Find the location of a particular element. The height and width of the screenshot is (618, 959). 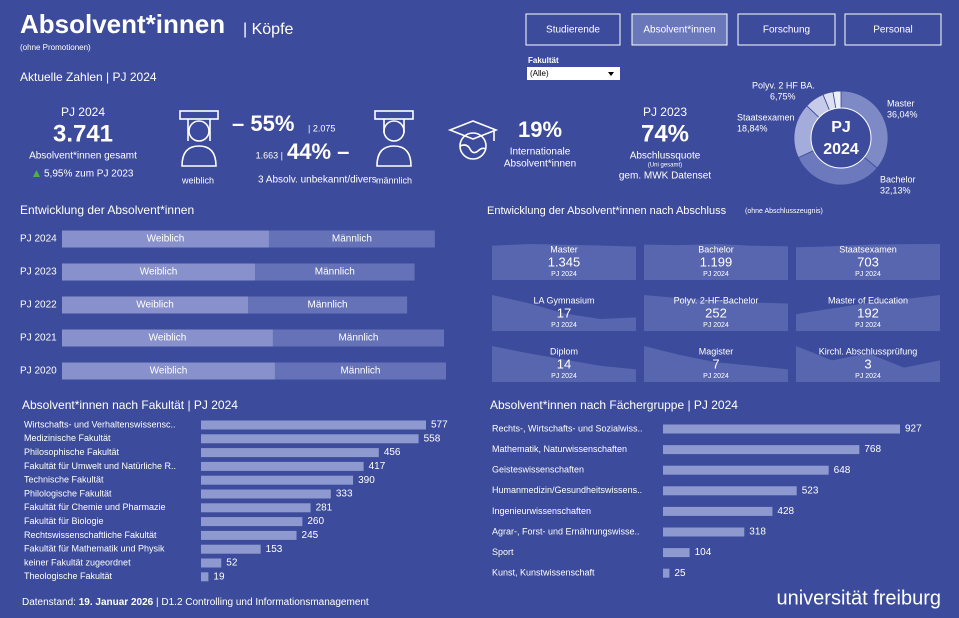

category-label: PJ 2020 is located at coordinates (38, 371).